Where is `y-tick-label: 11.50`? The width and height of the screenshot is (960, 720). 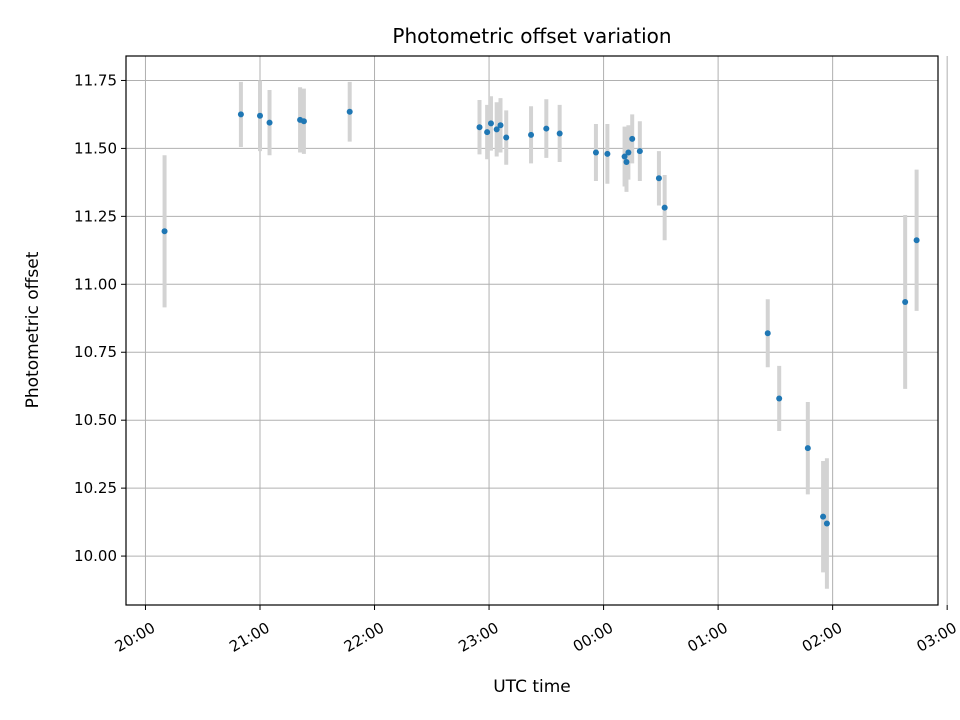 y-tick-label: 11.50 is located at coordinates (95, 148).